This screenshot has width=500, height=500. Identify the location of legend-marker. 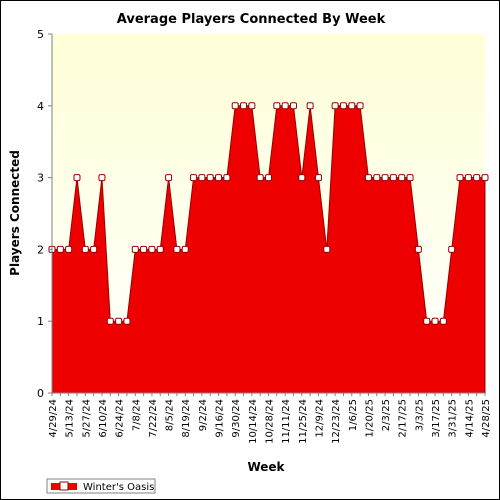
(64, 486).